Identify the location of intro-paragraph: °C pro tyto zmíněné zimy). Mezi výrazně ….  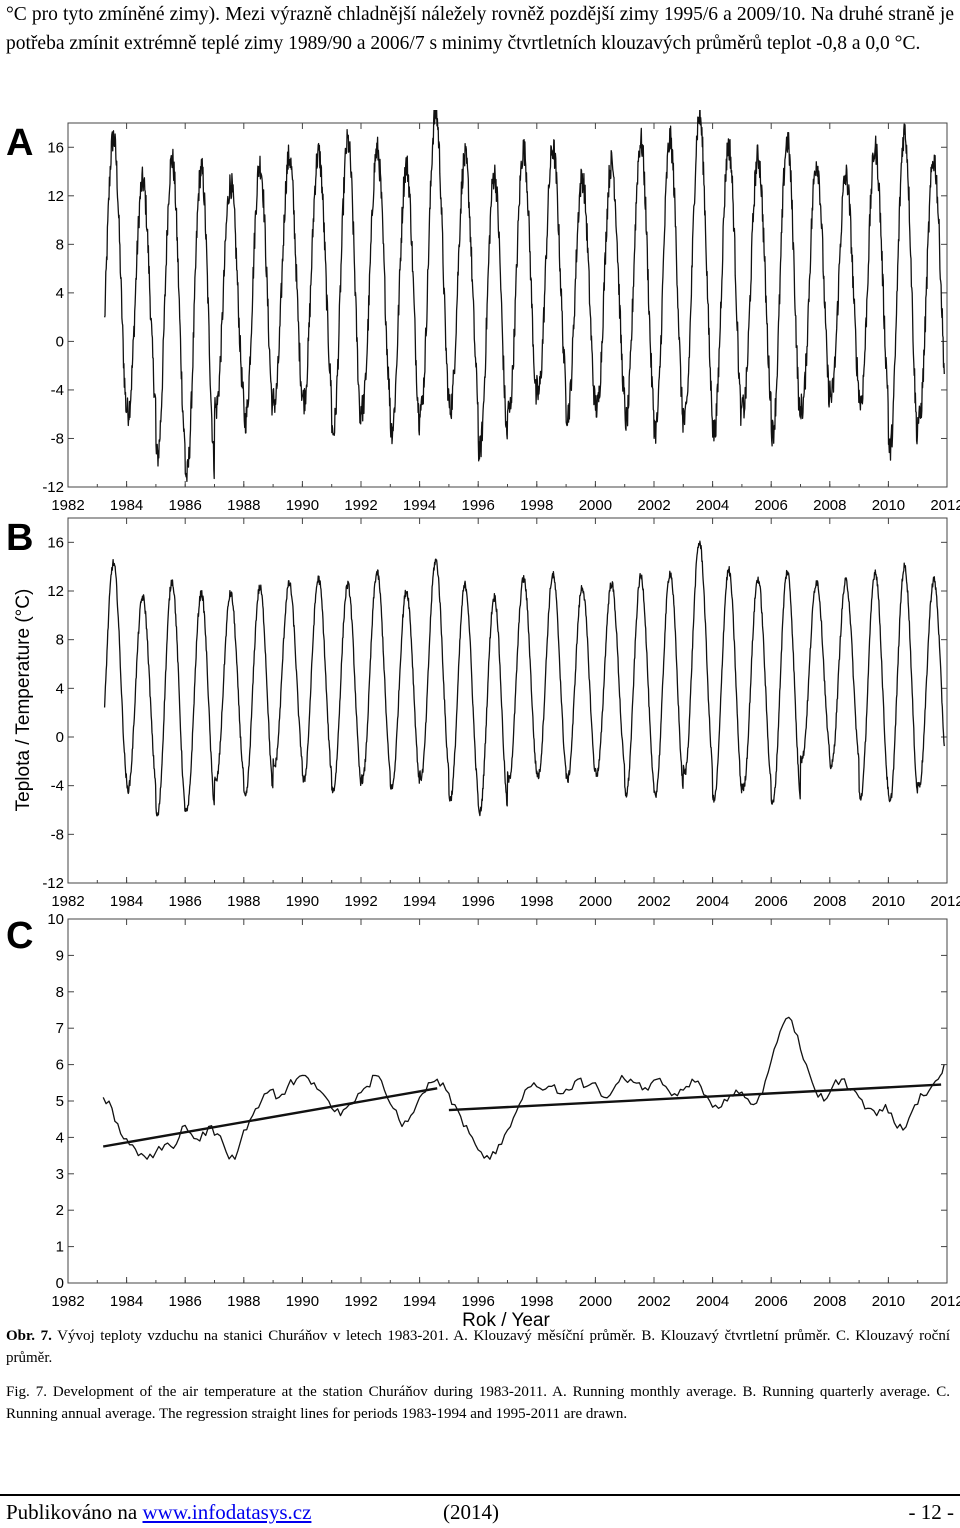
(480, 29).